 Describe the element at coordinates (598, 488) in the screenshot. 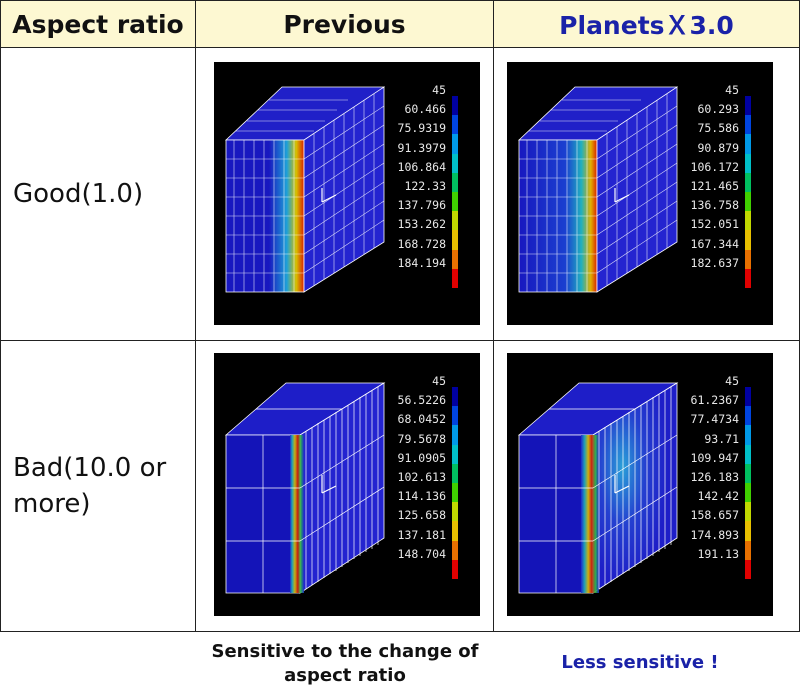

I see `stress-contour-planets-bad` at that location.